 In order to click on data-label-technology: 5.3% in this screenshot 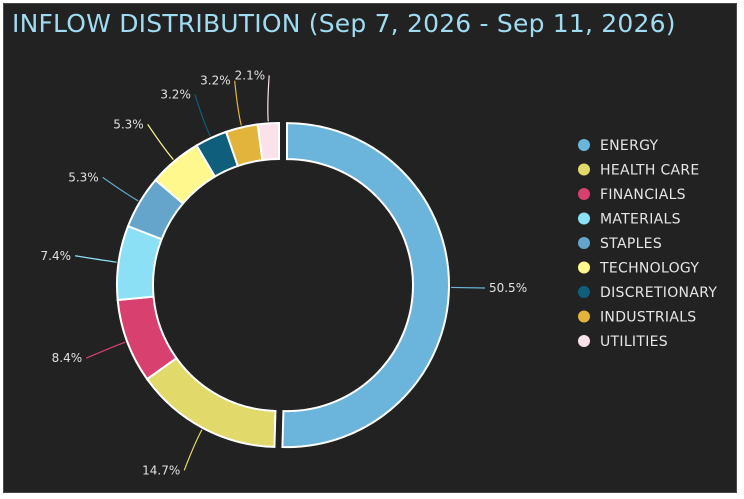, I will do `click(128, 124)`.